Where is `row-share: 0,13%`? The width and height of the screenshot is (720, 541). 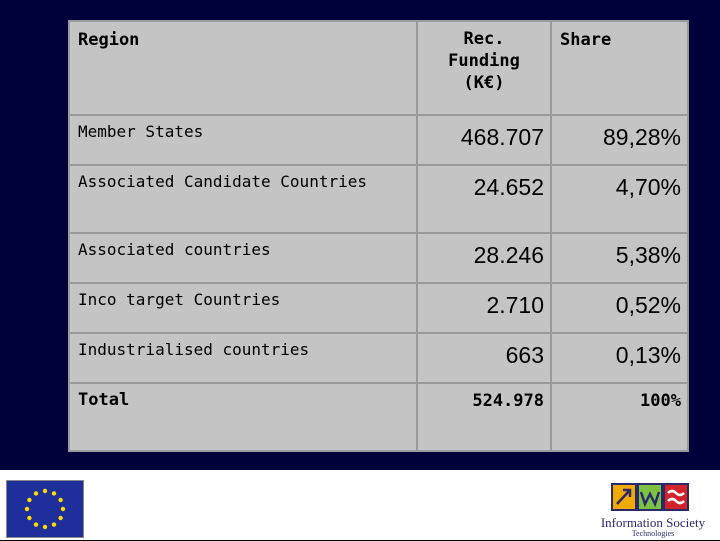 row-share: 0,13% is located at coordinates (619, 358).